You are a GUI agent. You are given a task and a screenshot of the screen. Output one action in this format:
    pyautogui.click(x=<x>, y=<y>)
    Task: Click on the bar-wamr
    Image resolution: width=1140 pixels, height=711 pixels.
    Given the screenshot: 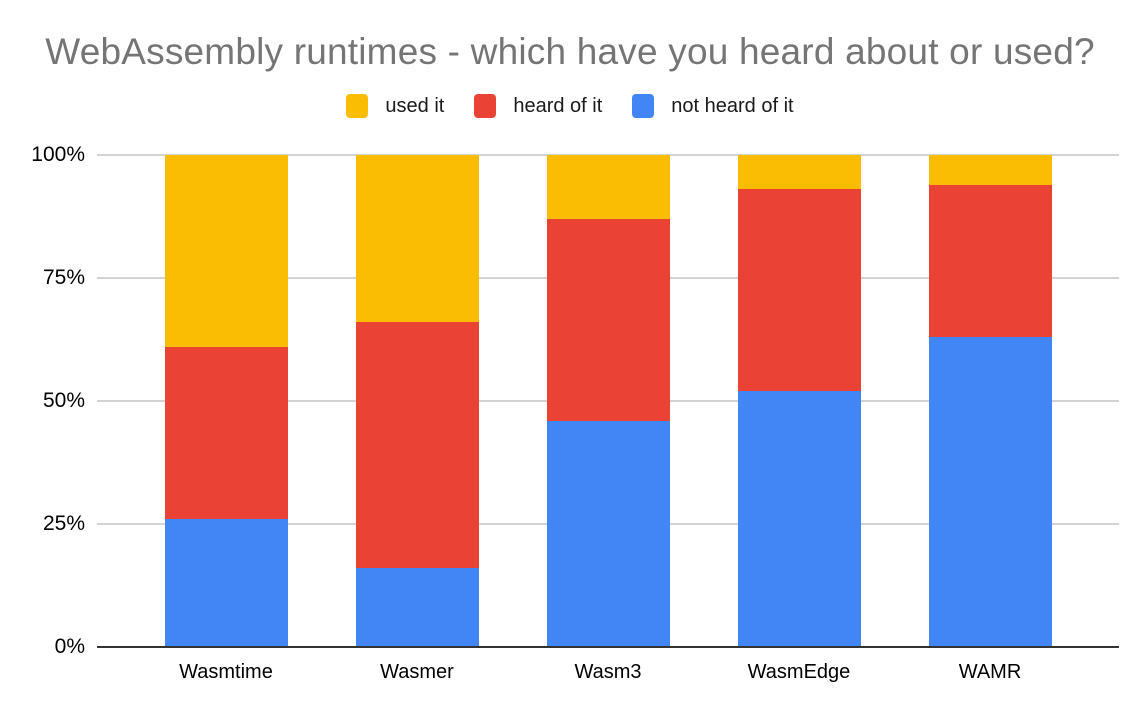 What is the action you would take?
    pyautogui.click(x=990, y=401)
    